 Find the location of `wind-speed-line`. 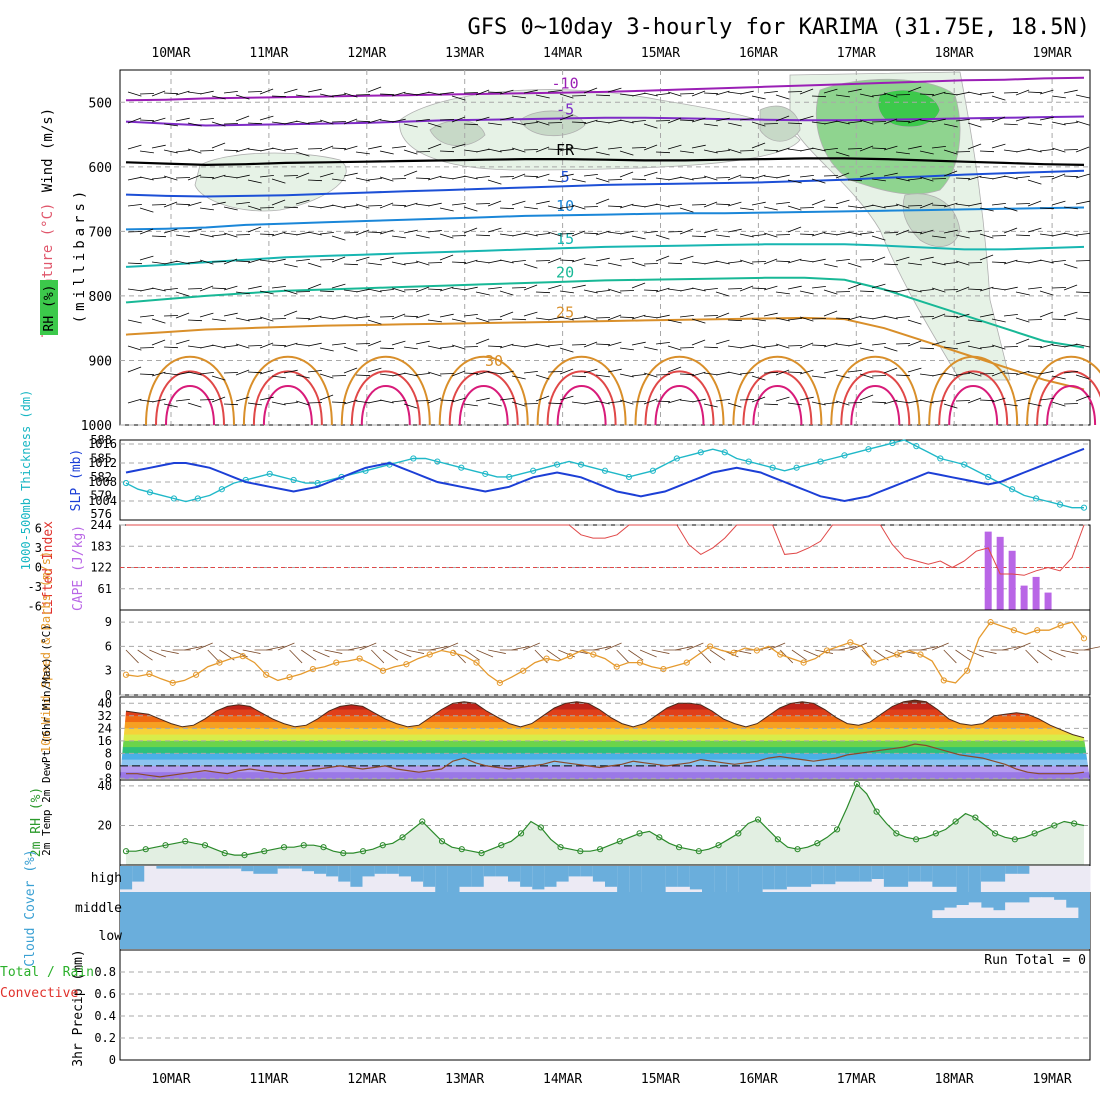

wind-speed-line is located at coordinates (605, 652).